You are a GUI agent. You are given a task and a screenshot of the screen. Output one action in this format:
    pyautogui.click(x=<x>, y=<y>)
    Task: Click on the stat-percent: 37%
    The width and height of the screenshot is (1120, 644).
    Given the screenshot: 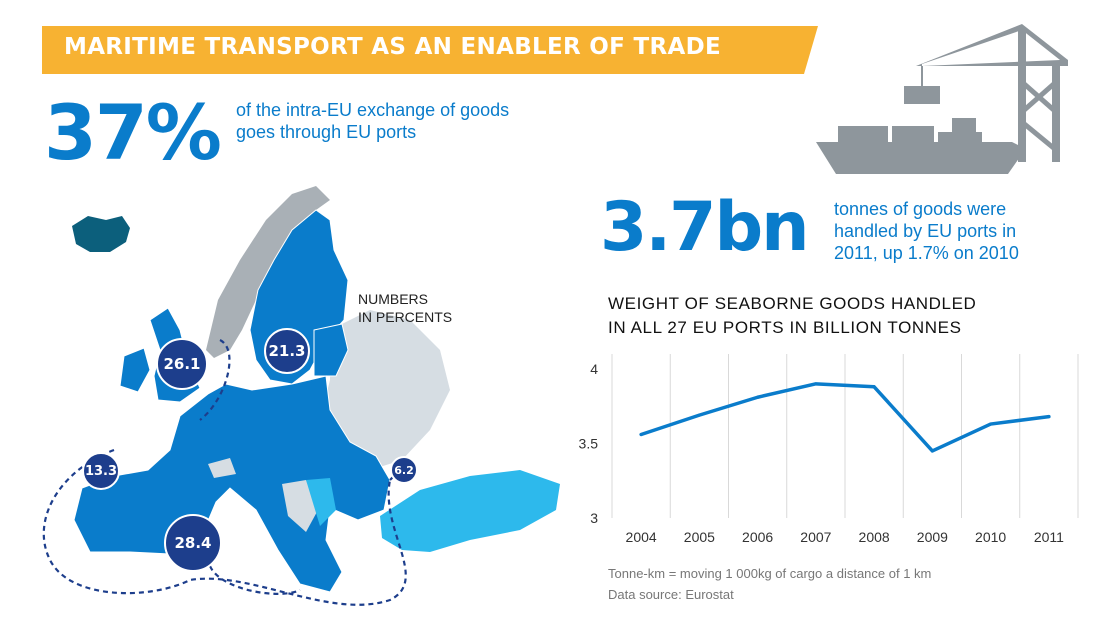 What is the action you would take?
    pyautogui.click(x=133, y=132)
    